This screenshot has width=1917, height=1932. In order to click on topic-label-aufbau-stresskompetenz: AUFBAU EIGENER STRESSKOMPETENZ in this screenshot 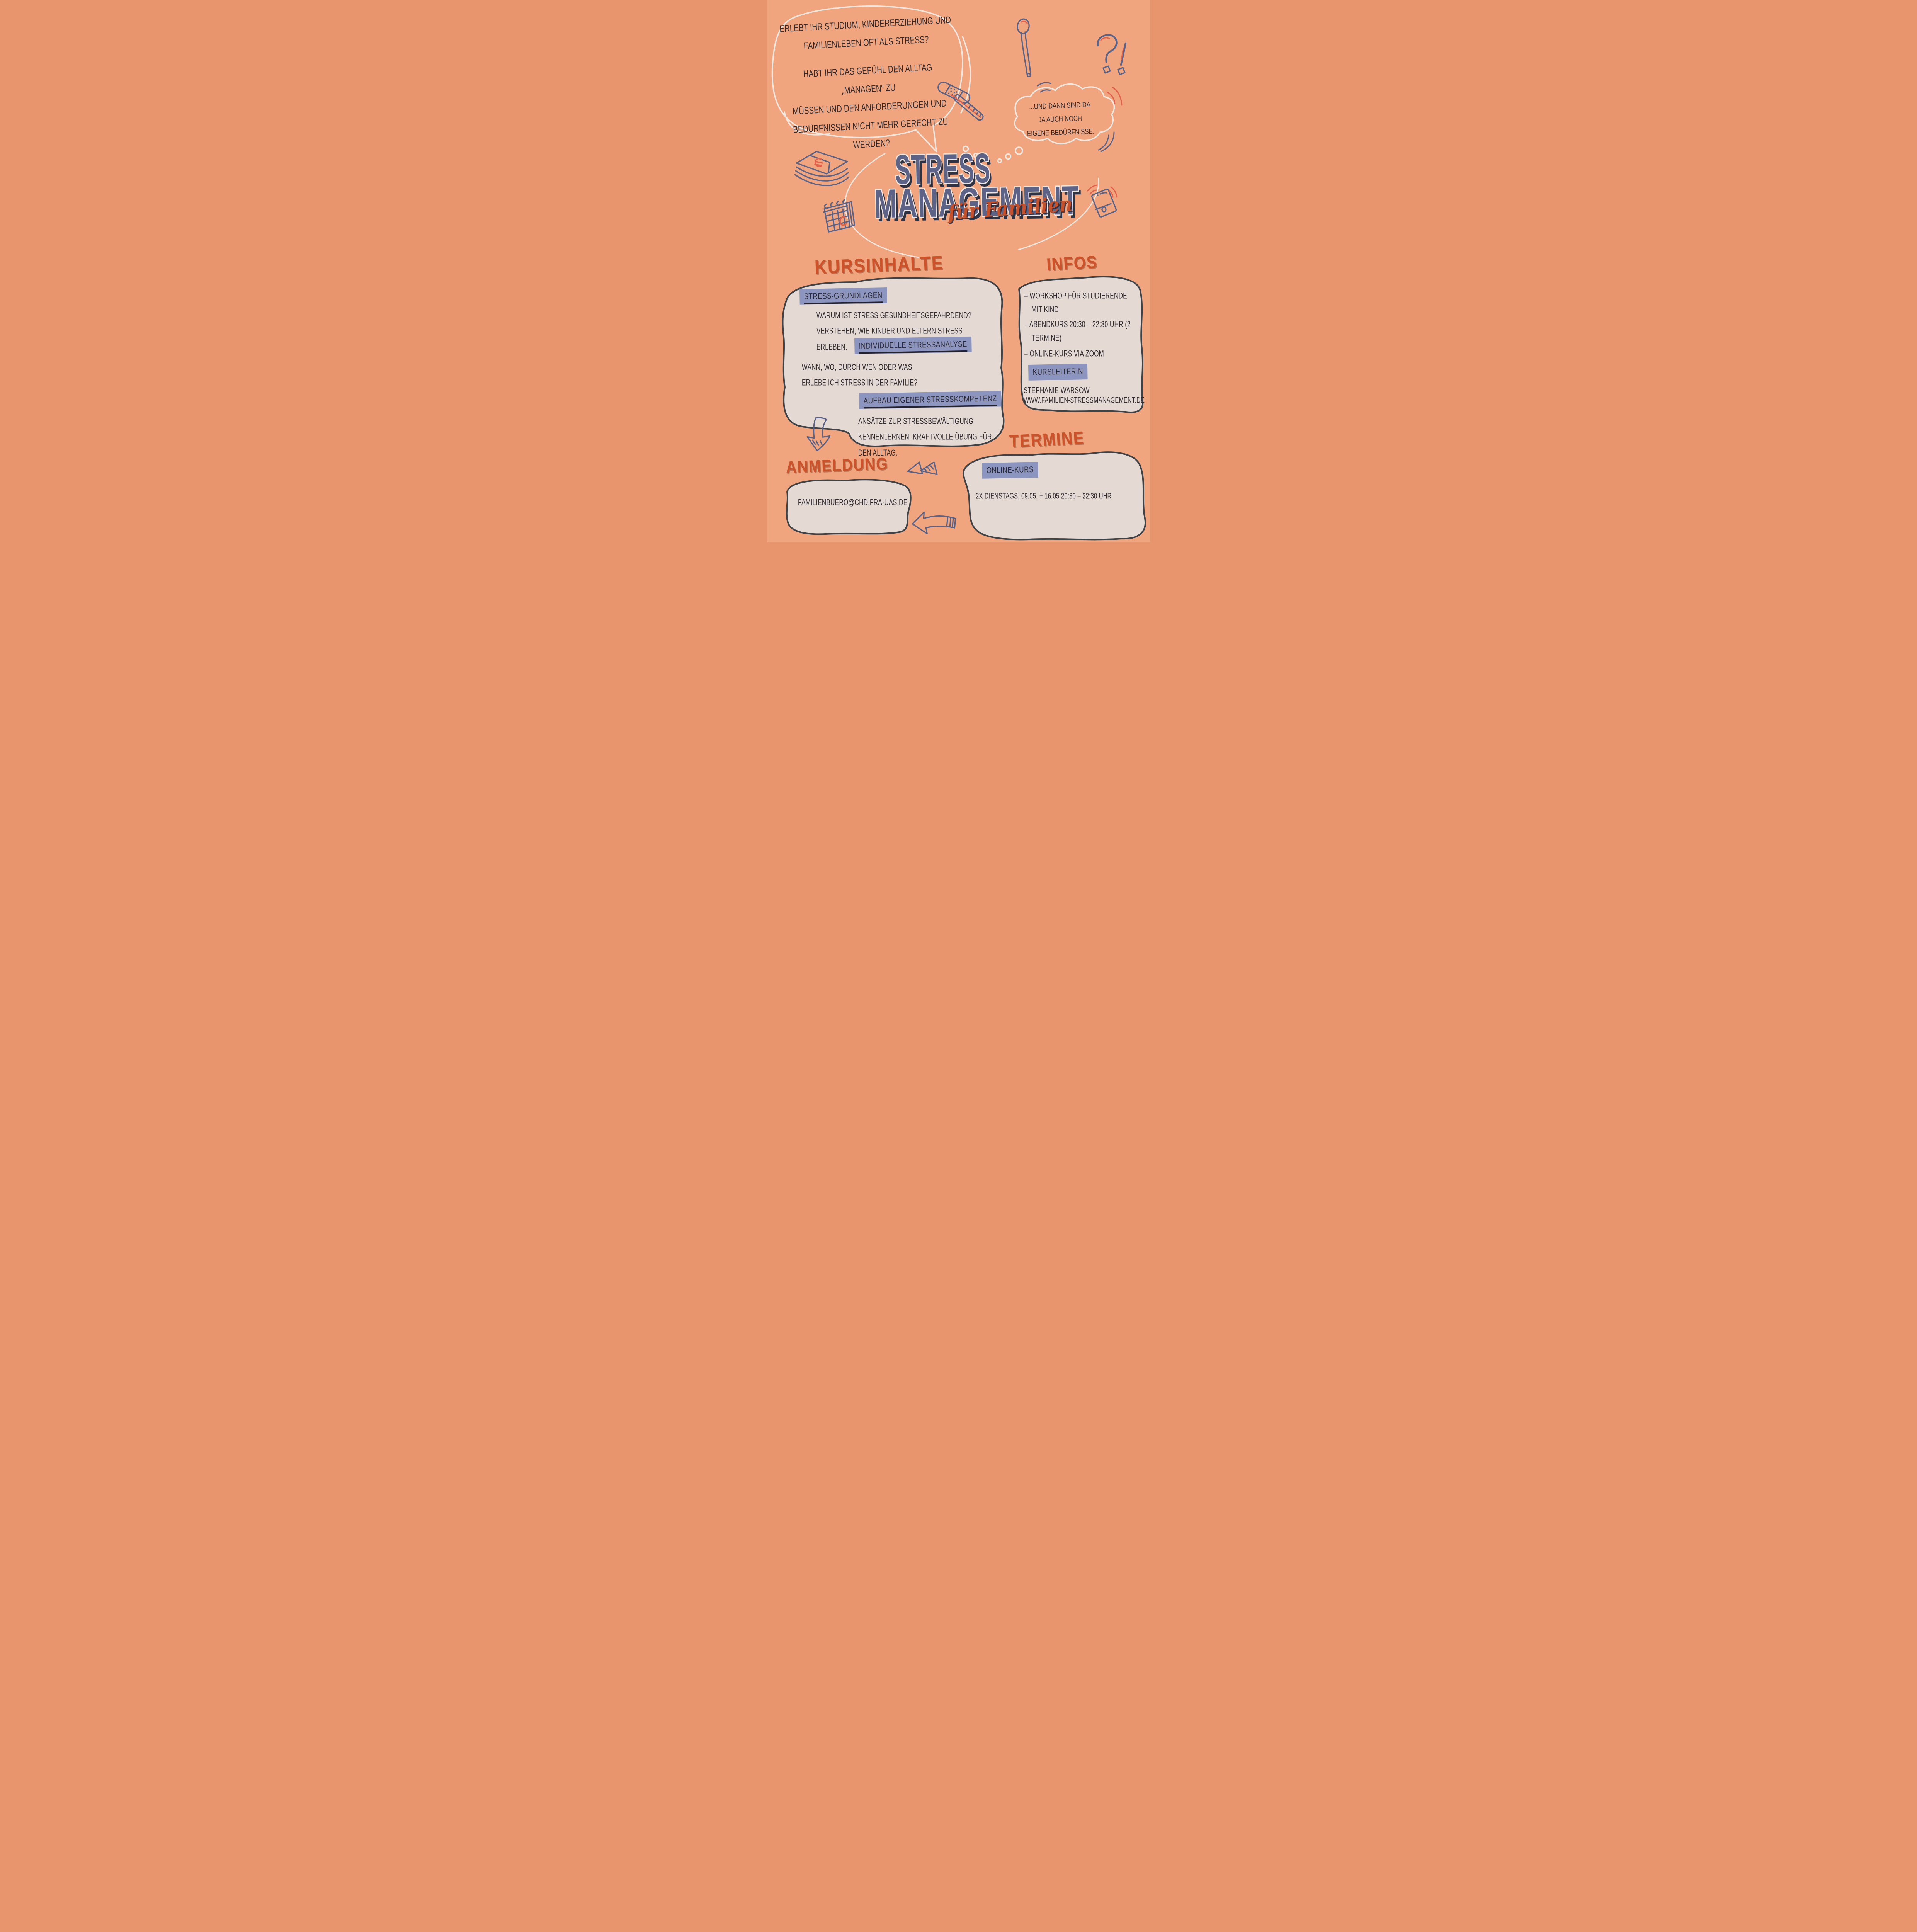, I will do `click(930, 400)`.